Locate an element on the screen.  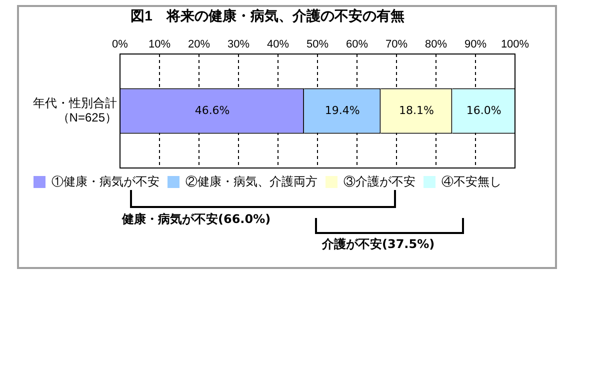
data-label: 46.6% is located at coordinates (212, 110).